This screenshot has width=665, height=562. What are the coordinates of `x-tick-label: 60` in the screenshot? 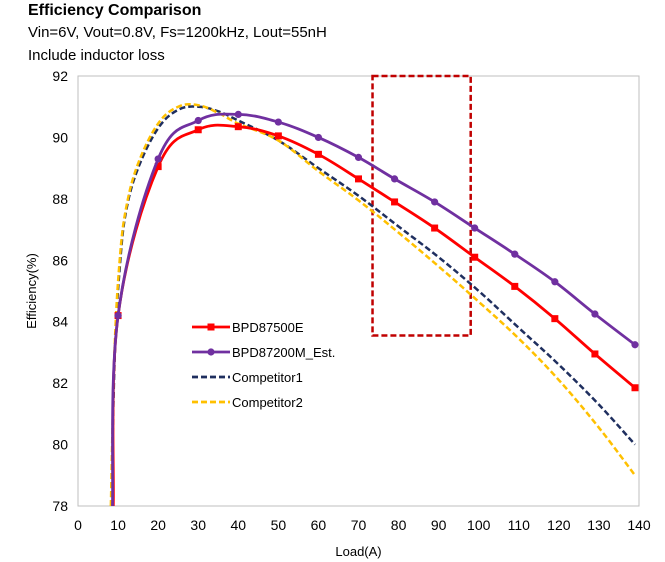 It's located at (319, 525).